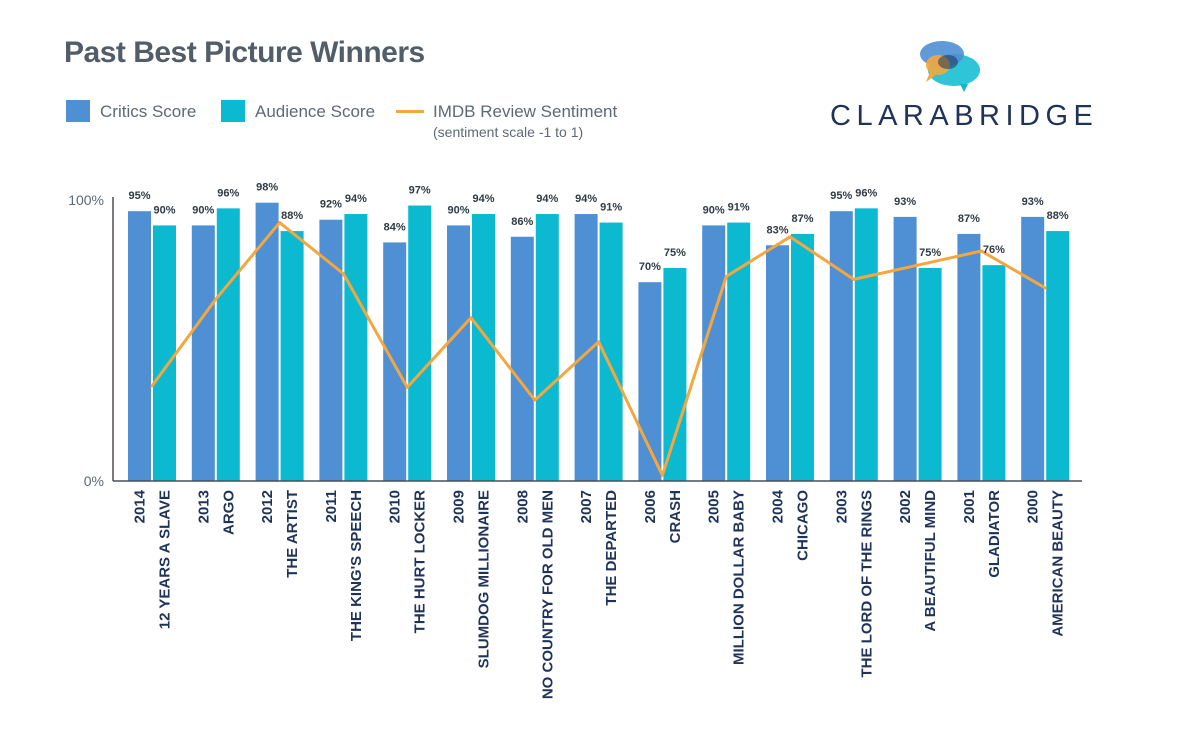 The width and height of the screenshot is (1200, 751). What do you see at coordinates (650, 267) in the screenshot?
I see `label-critics-2006: 70%` at bounding box center [650, 267].